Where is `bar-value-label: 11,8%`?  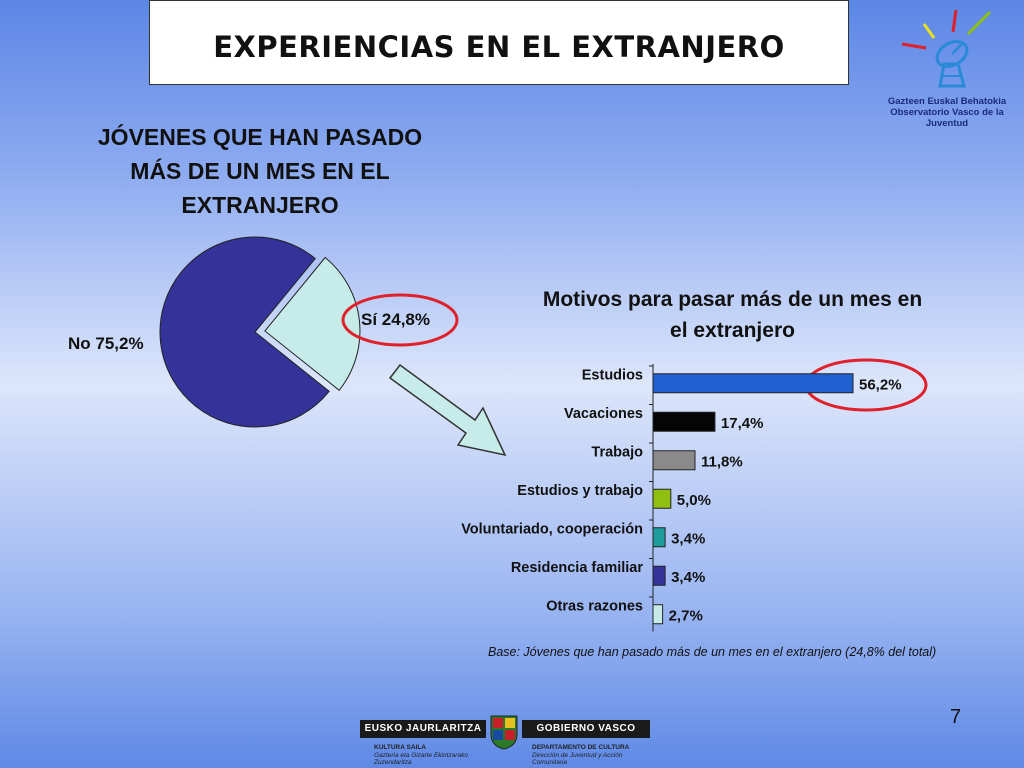
bar-value-label: 11,8% is located at coordinates (722, 461).